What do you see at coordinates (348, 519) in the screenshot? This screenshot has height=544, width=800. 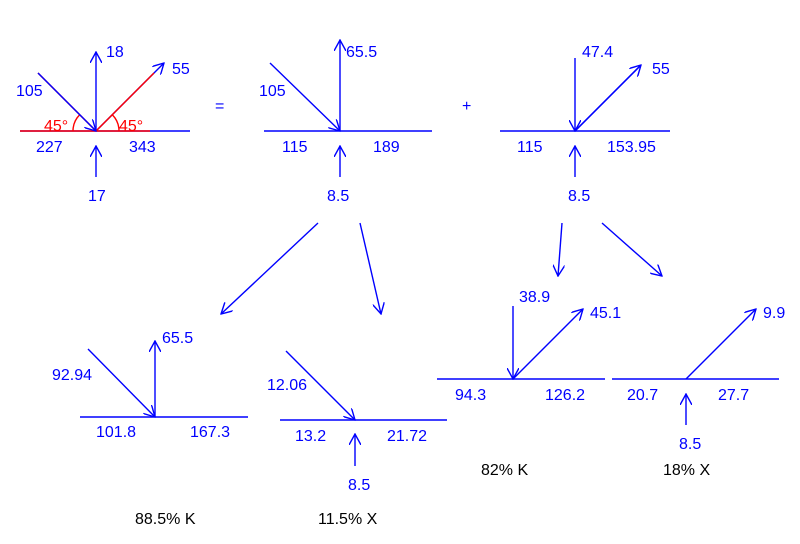 I see `caption: 11.5% X` at bounding box center [348, 519].